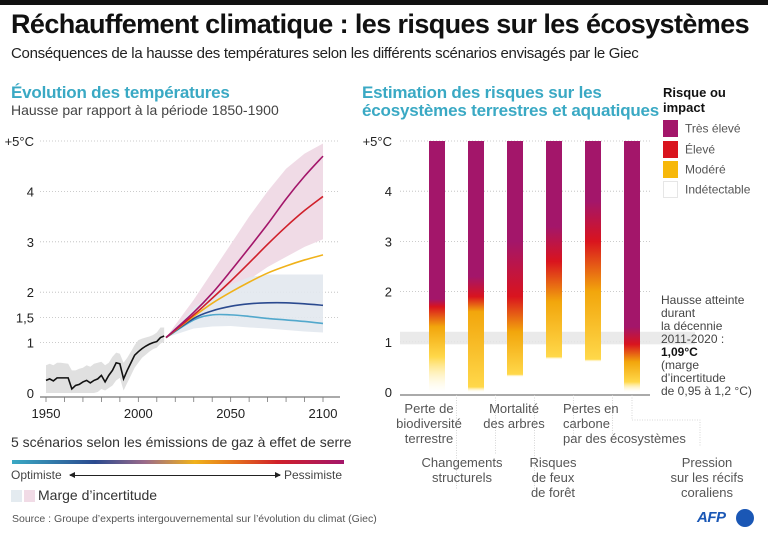 The height and width of the screenshot is (533, 768). I want to click on historical-uncertainty-band, so click(105, 360).